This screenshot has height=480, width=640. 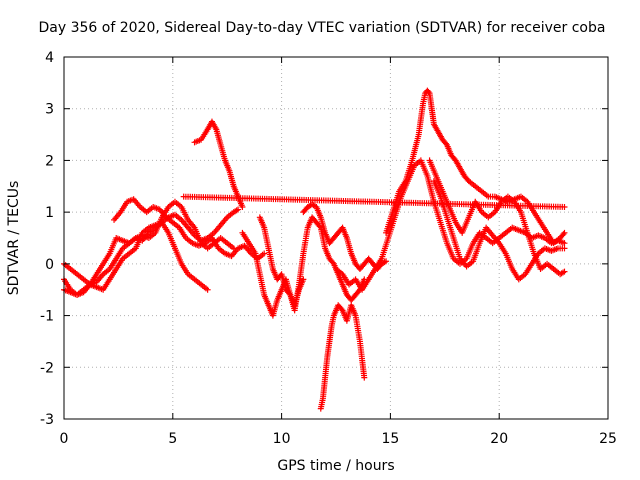 I want to click on y-tick-label: 2, so click(x=49, y=161).